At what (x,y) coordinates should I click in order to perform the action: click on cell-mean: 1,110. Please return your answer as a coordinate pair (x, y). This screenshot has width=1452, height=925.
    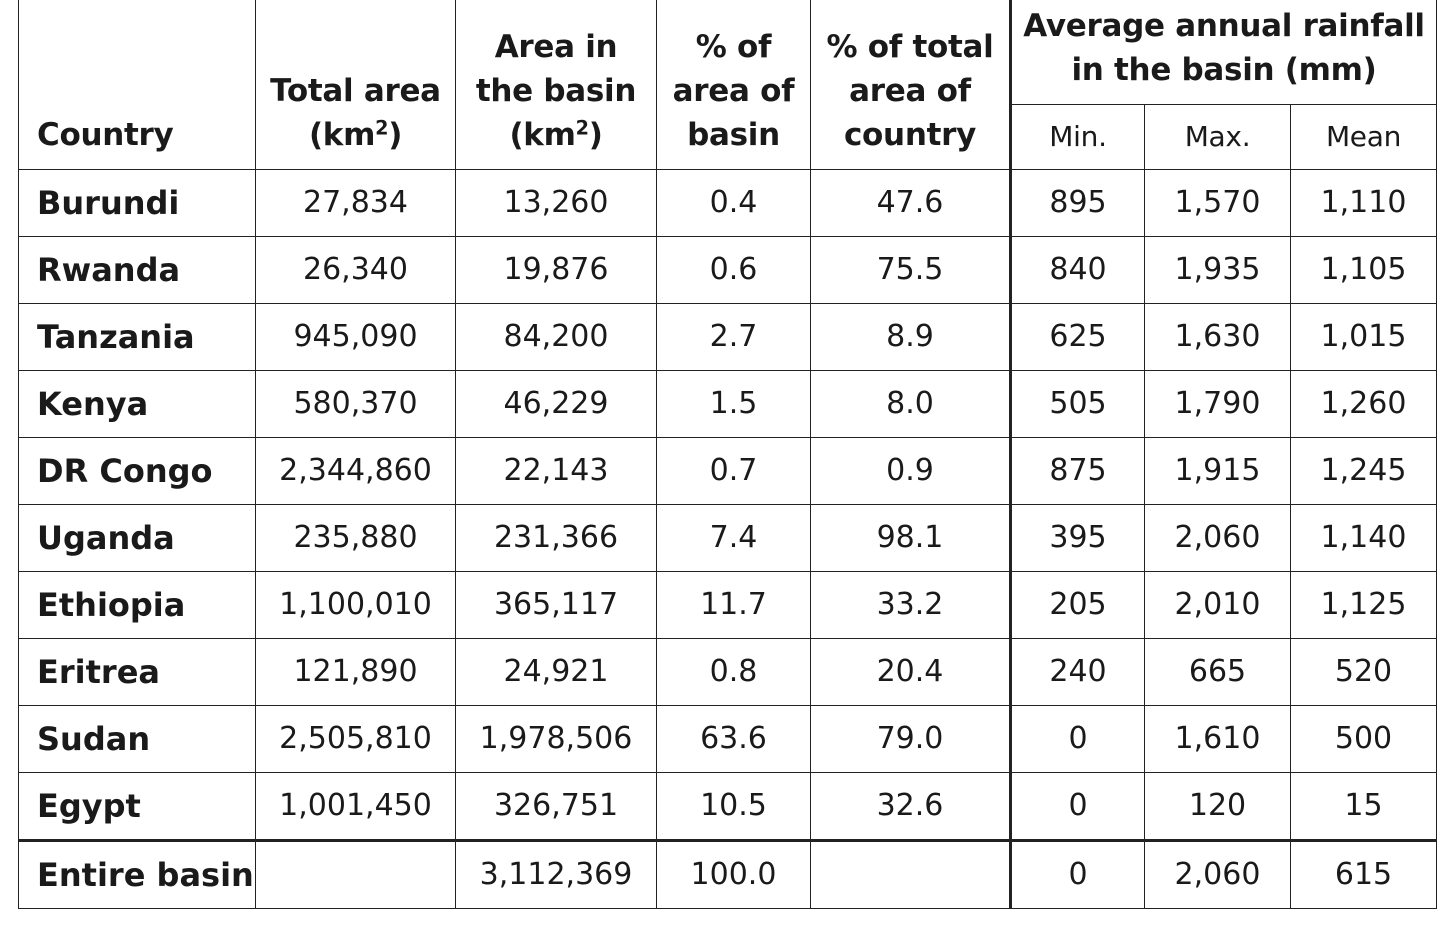
    Looking at the image, I should click on (1363, 202).